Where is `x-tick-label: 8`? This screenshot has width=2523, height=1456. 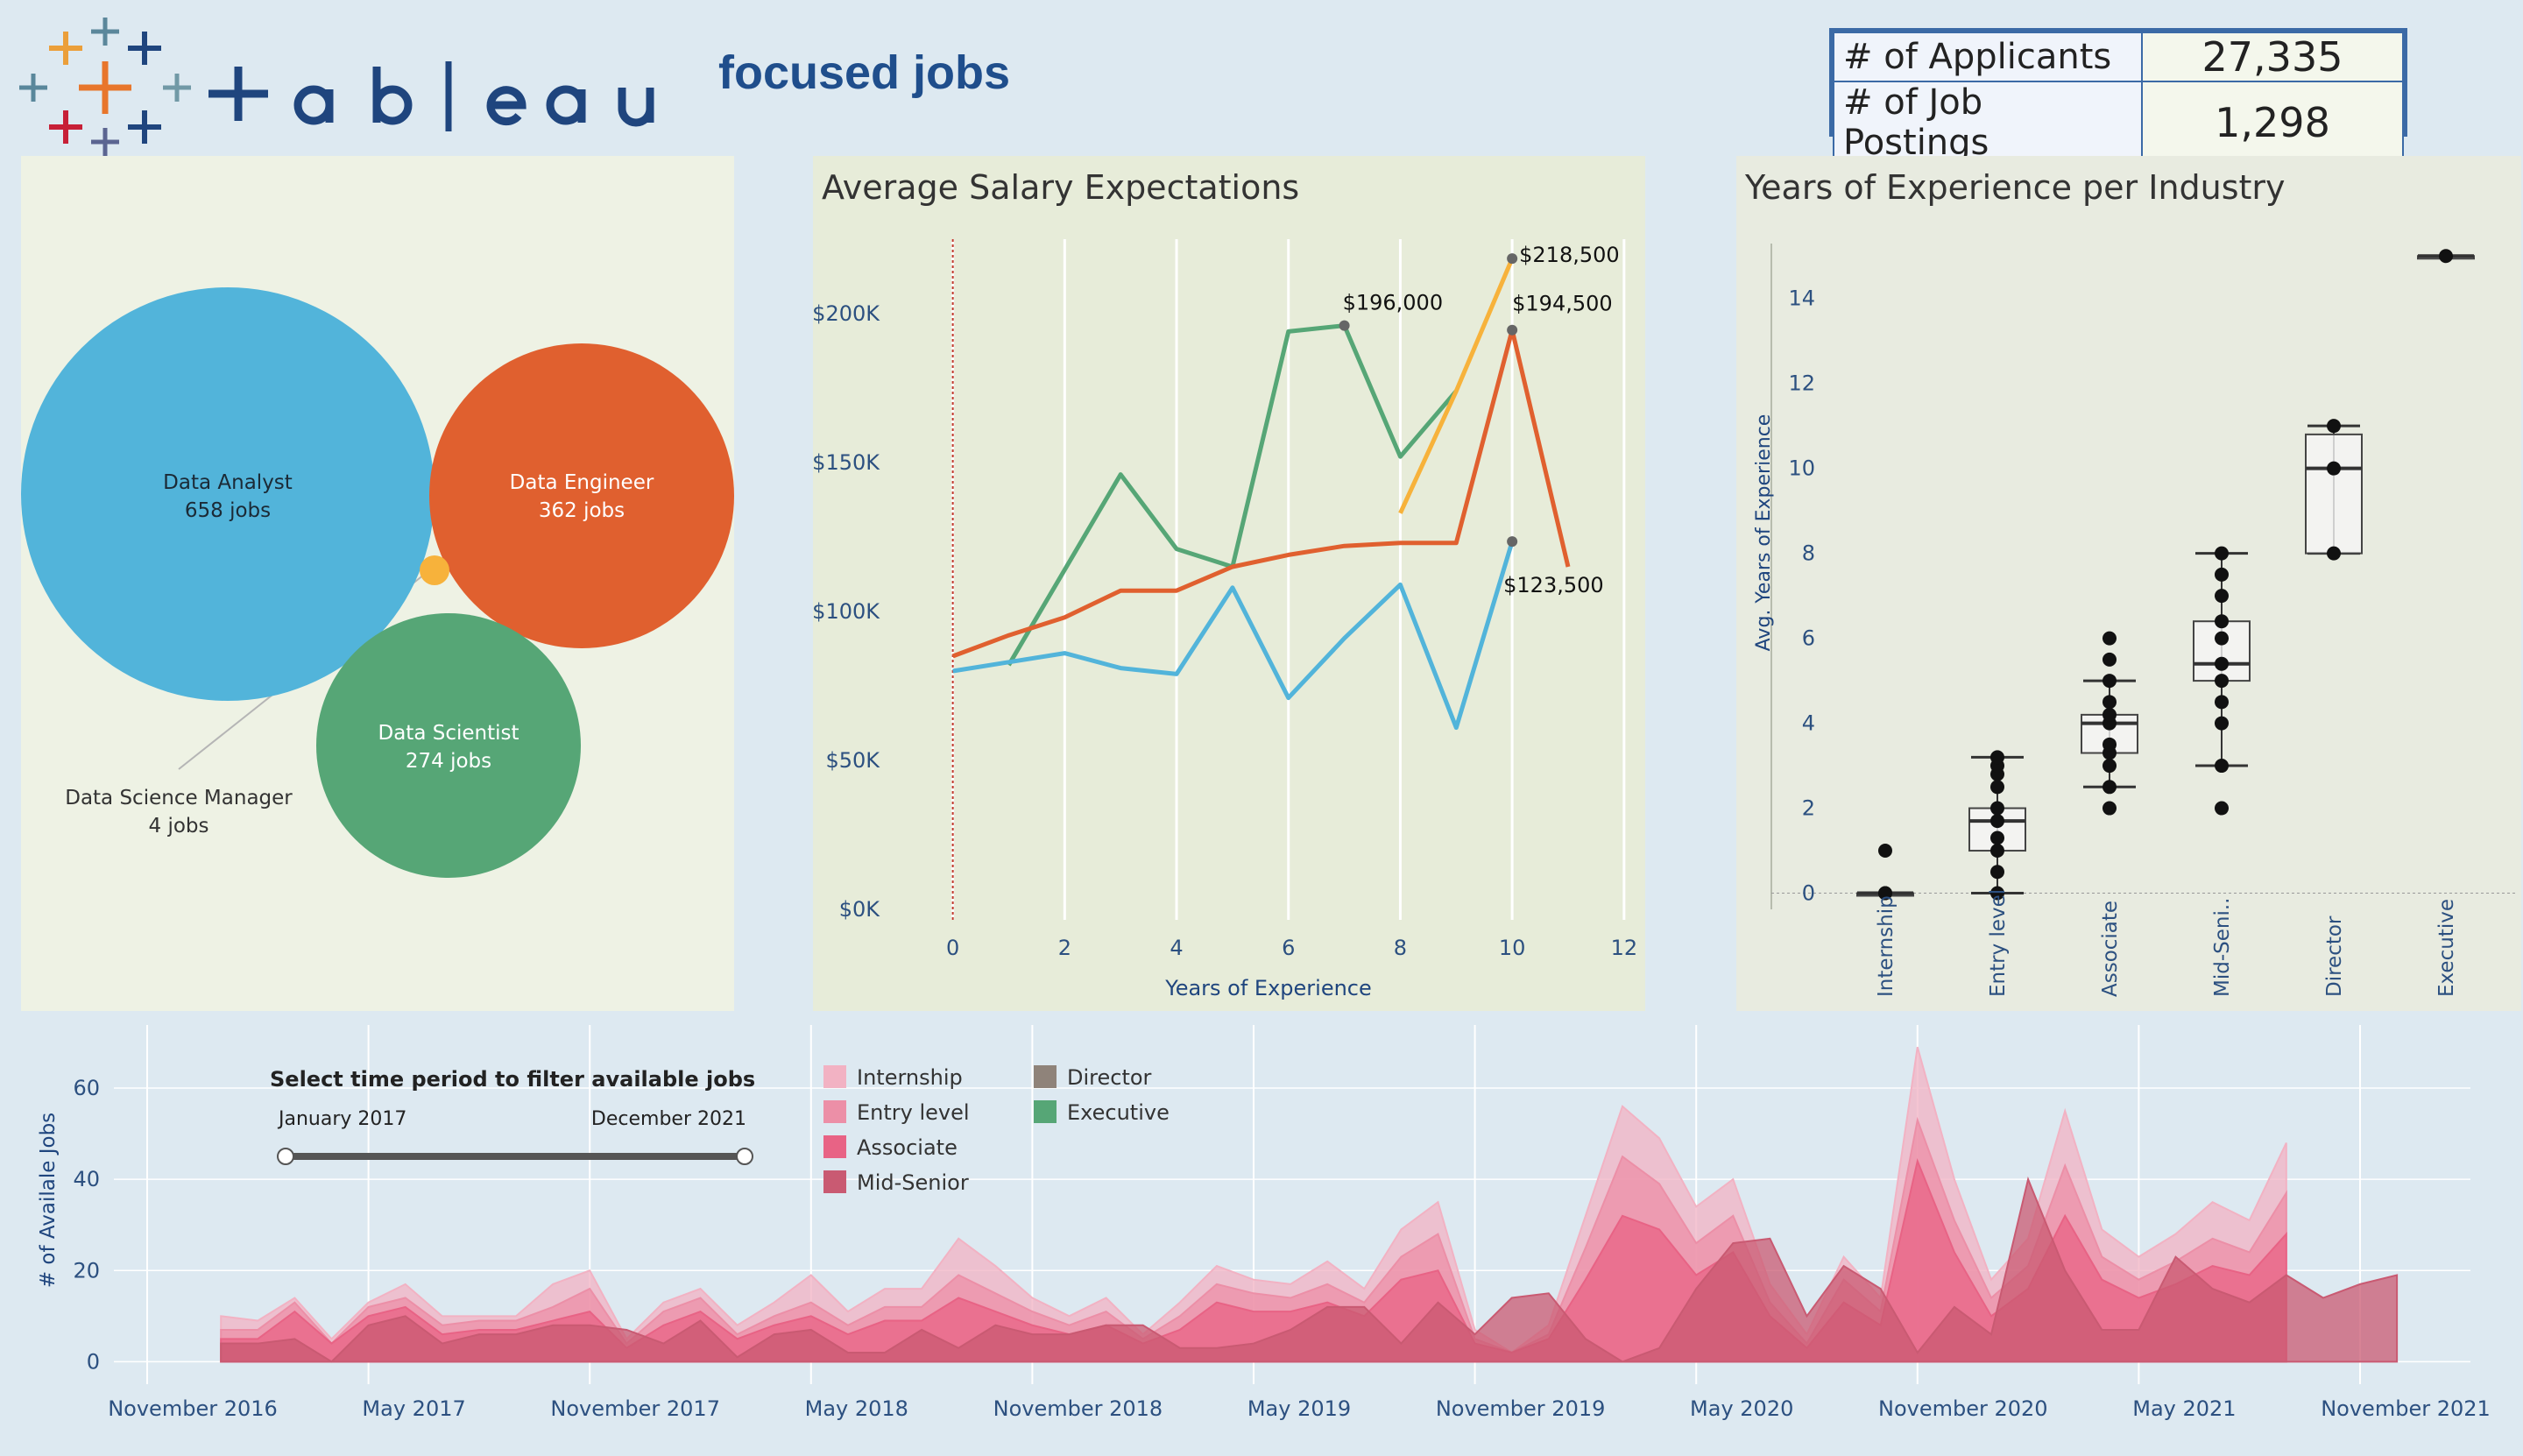 x-tick-label: 8 is located at coordinates (1400, 948).